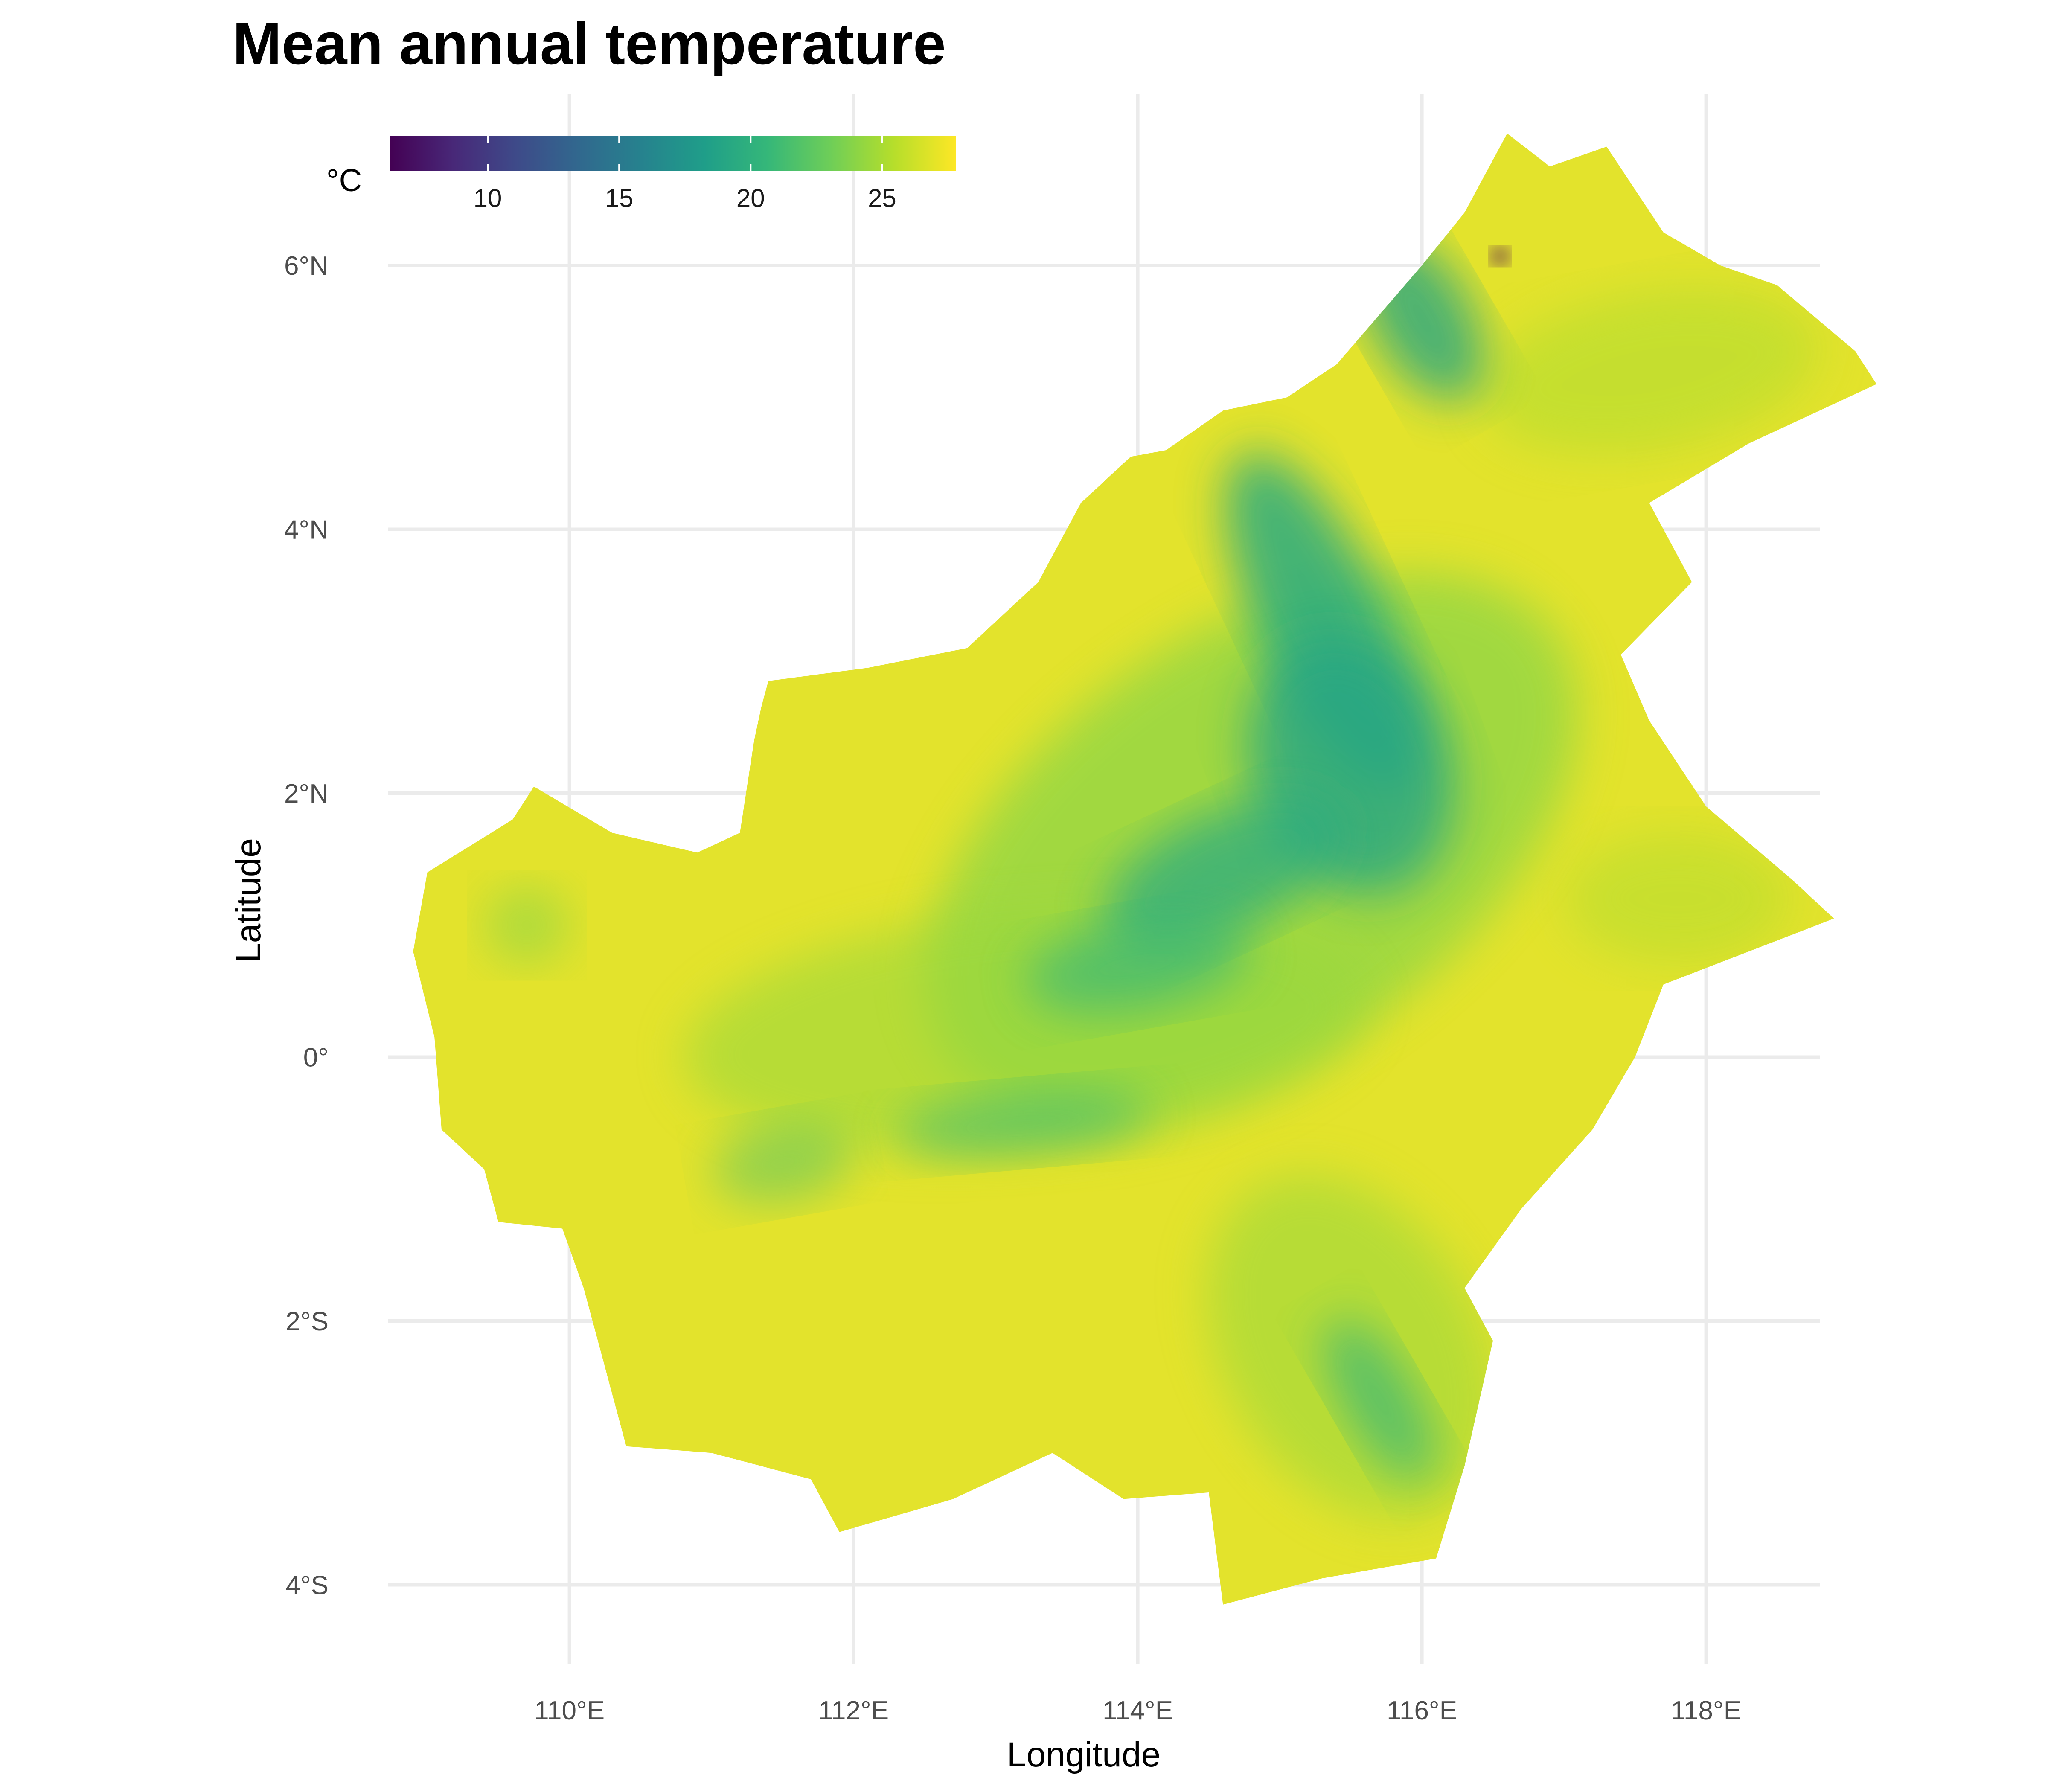  I want to click on x-tick-label: 114°E, so click(1138, 1710).